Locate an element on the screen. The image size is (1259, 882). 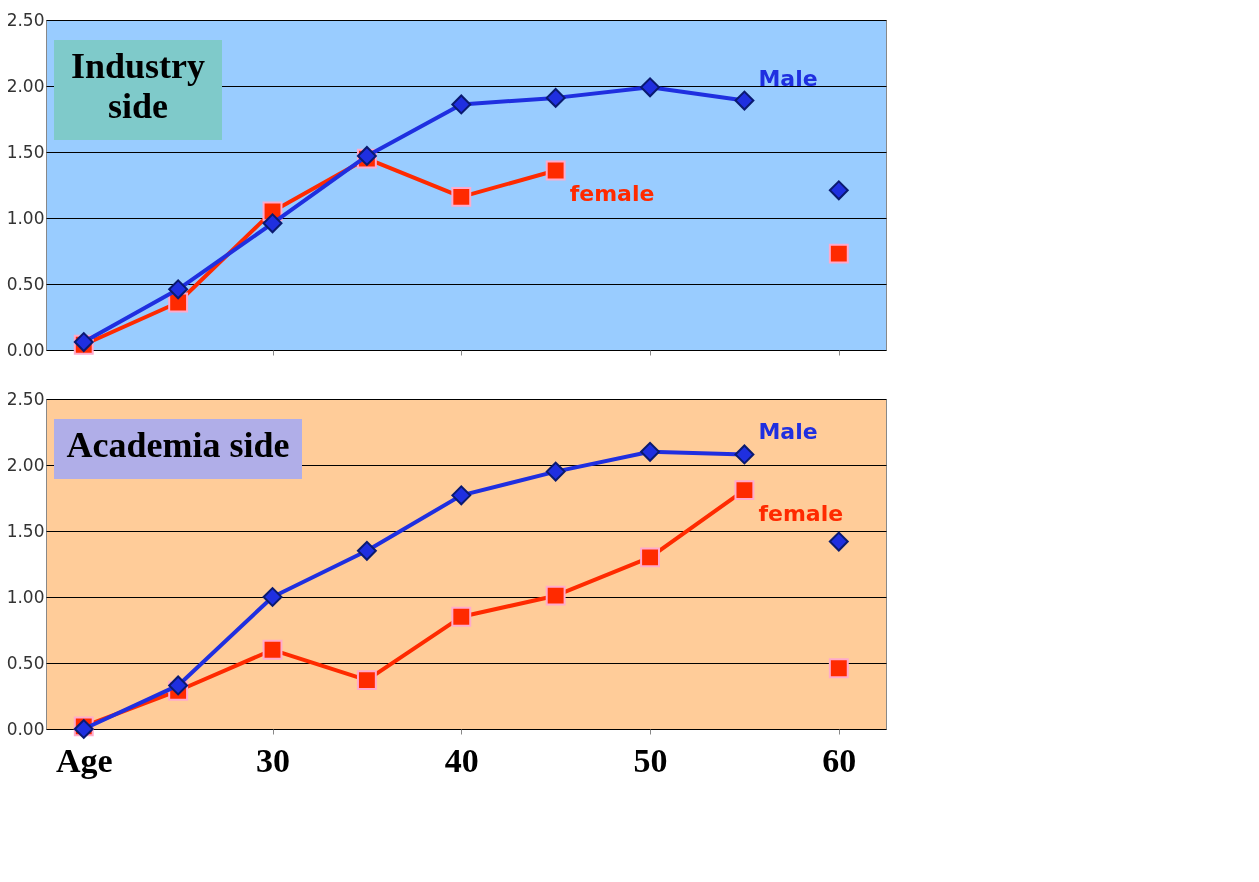
x-tick-label: 50 is located at coordinates (650, 760).